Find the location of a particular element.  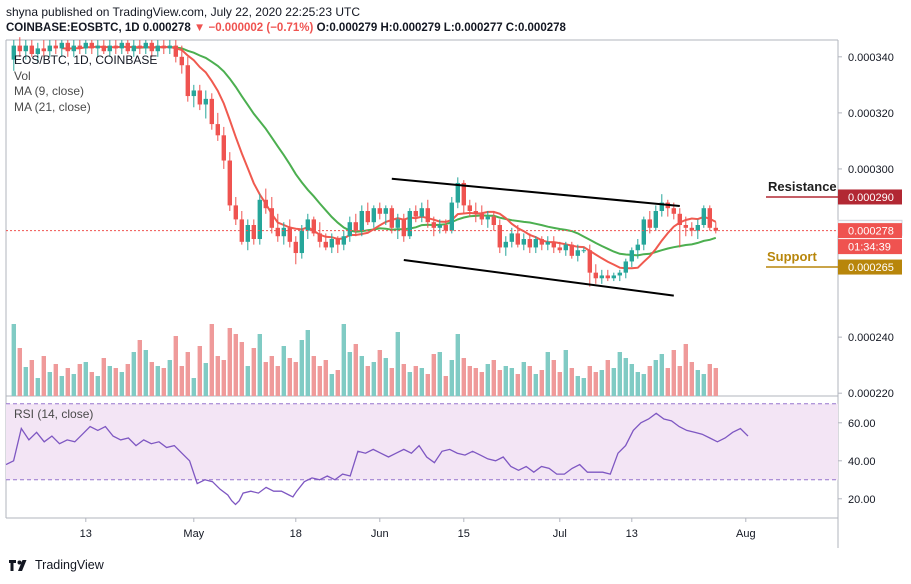

price-tick-label: 0.000240 is located at coordinates (871, 338).